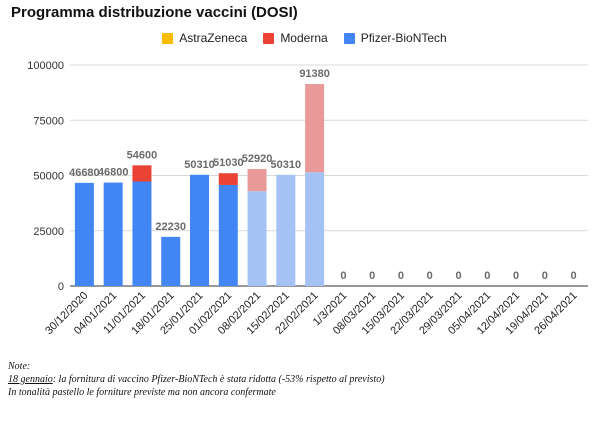  I want to click on legend-label-astrazeneca: AstraZeneca, so click(213, 38).